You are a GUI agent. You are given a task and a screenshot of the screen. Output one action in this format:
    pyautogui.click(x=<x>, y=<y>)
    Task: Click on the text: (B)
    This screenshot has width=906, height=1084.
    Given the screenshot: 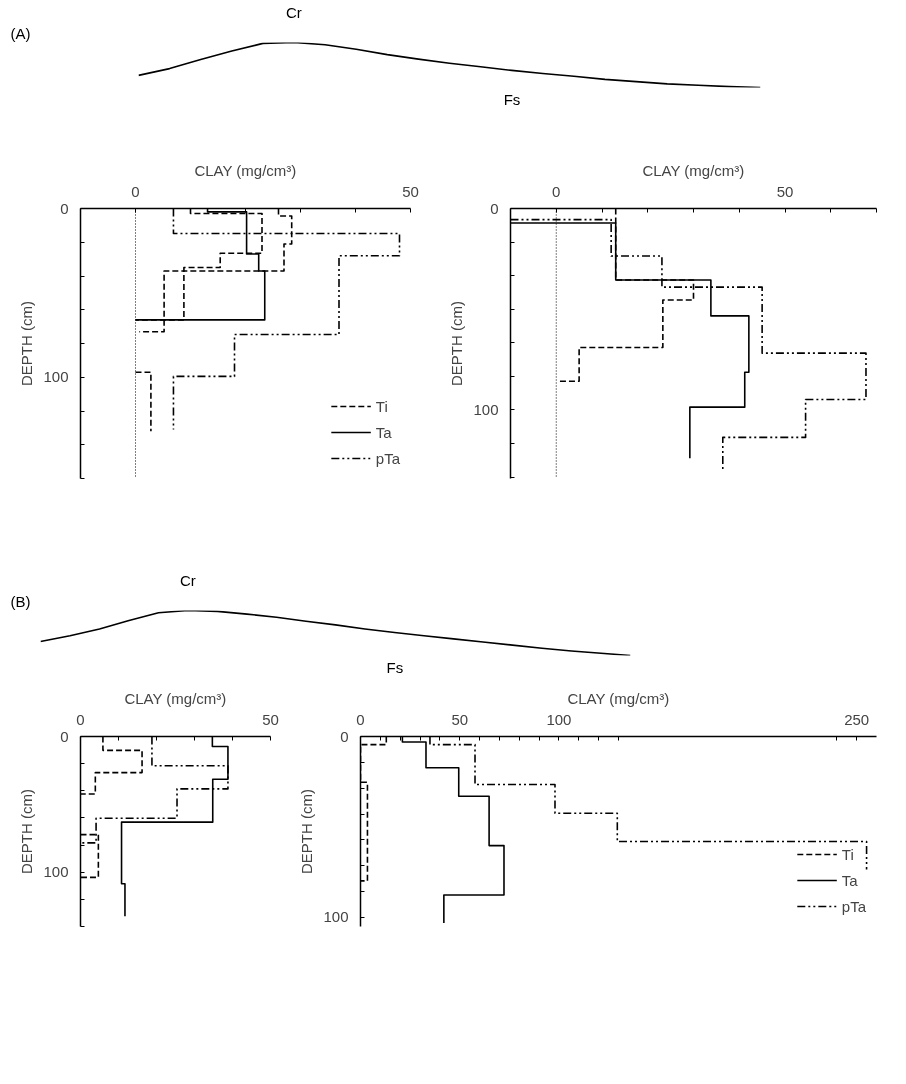 What is the action you would take?
    pyautogui.click(x=20, y=601)
    